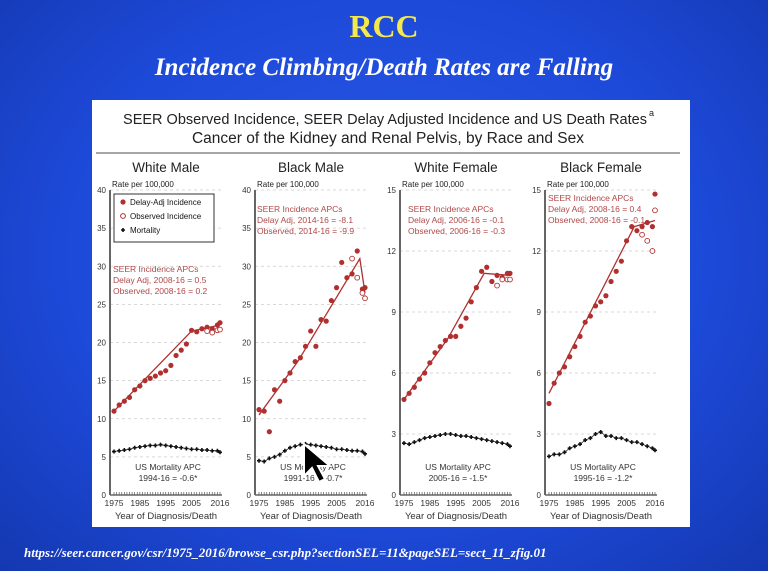  What do you see at coordinates (164, 218) in the screenshot?
I see `legend-box` at bounding box center [164, 218].